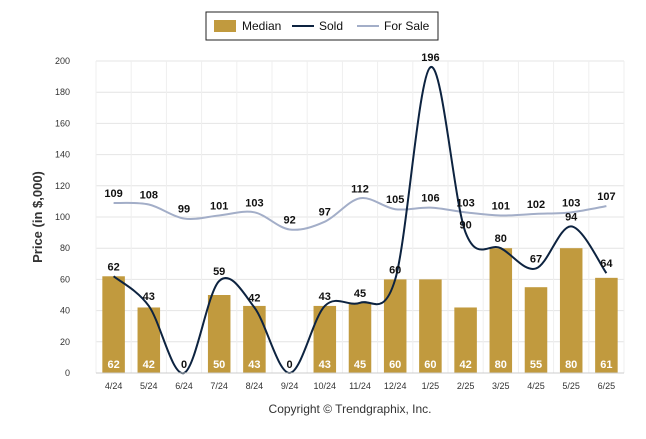 The width and height of the screenshot is (646, 439). I want to click on forsale-point-label: 99, so click(184, 210).